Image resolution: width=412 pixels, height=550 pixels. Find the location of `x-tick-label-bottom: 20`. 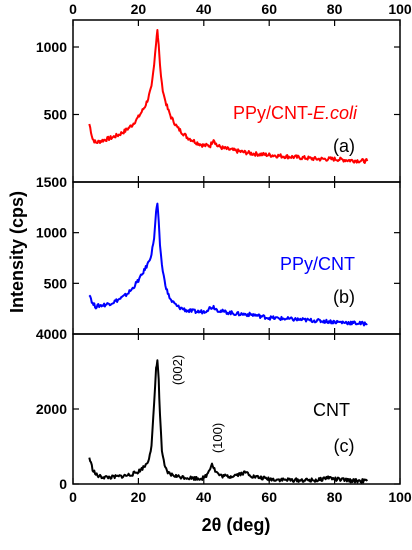

x-tick-label-bottom: 20 is located at coordinates (139, 497).